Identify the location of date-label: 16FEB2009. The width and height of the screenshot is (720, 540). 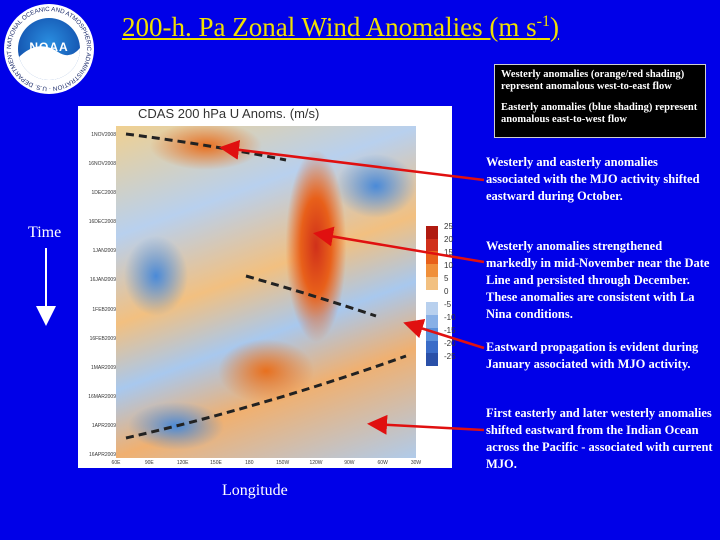
(102, 338).